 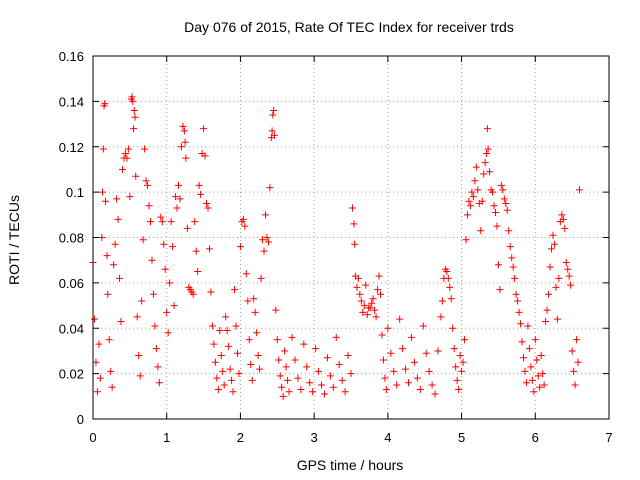 I want to click on x-tick-label: 3, so click(x=314, y=437).